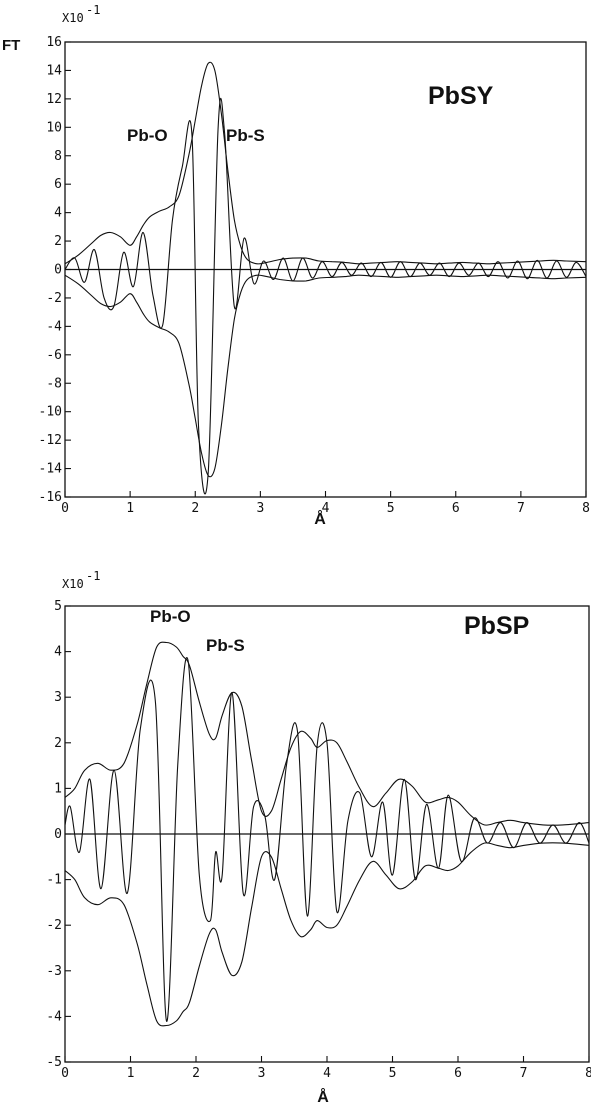 Image resolution: width=591 pixels, height=1108 pixels. Describe the element at coordinates (11, 45) in the screenshot. I see `y-axis-label: FT` at that location.